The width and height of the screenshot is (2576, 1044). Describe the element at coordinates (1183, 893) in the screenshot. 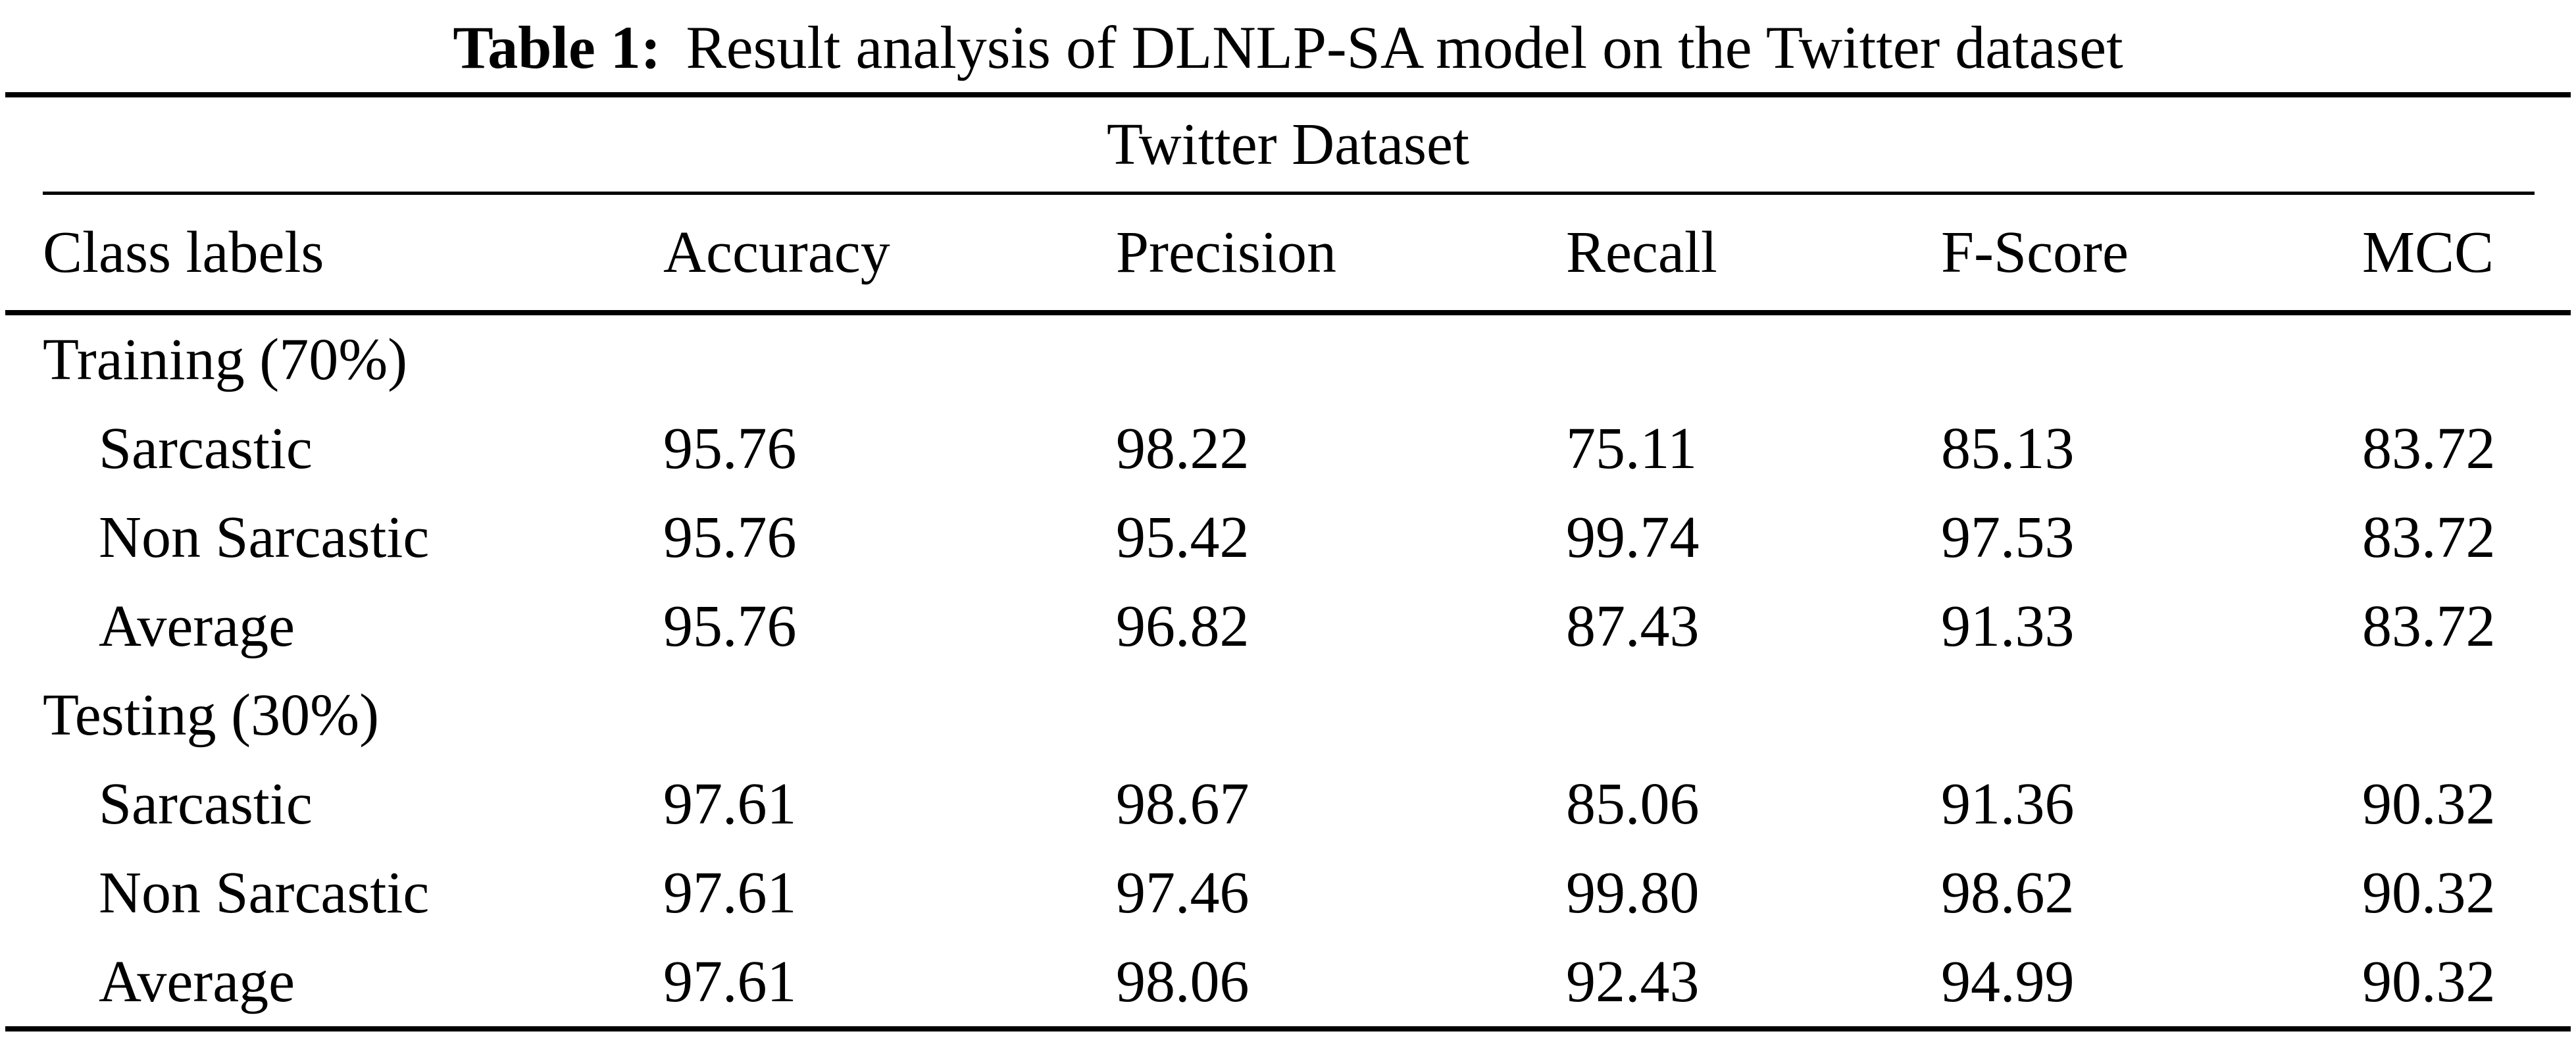

I see `cell-precision: 97.46` at that location.